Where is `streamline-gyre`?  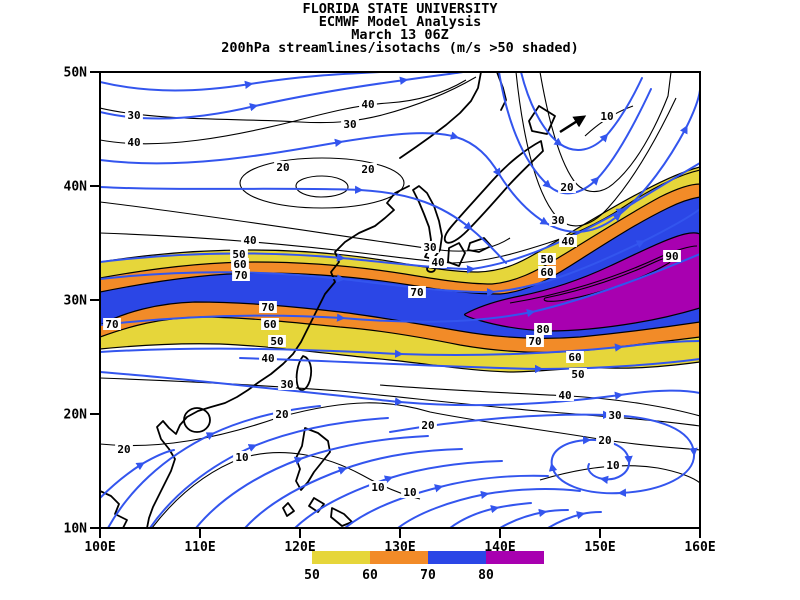 streamline-gyre is located at coordinates (543, 453).